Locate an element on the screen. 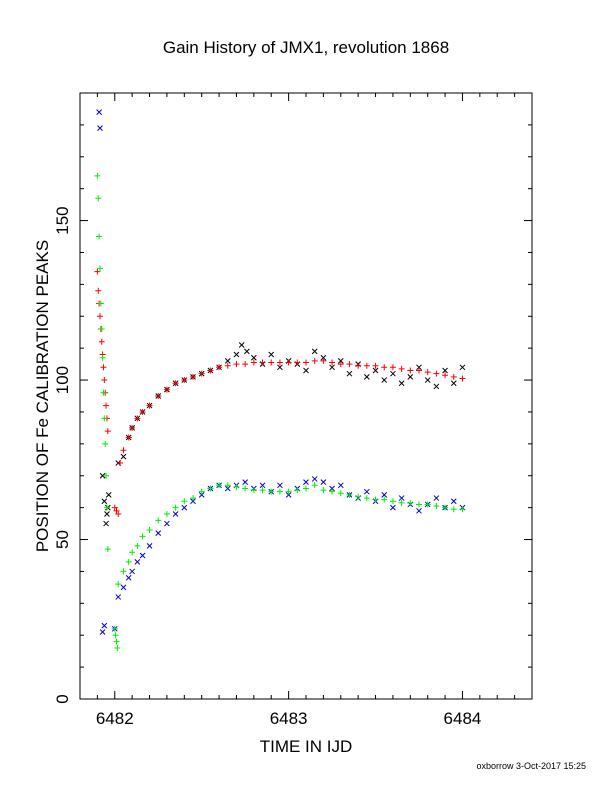  x-tick-label: 6484 is located at coordinates (463, 718).